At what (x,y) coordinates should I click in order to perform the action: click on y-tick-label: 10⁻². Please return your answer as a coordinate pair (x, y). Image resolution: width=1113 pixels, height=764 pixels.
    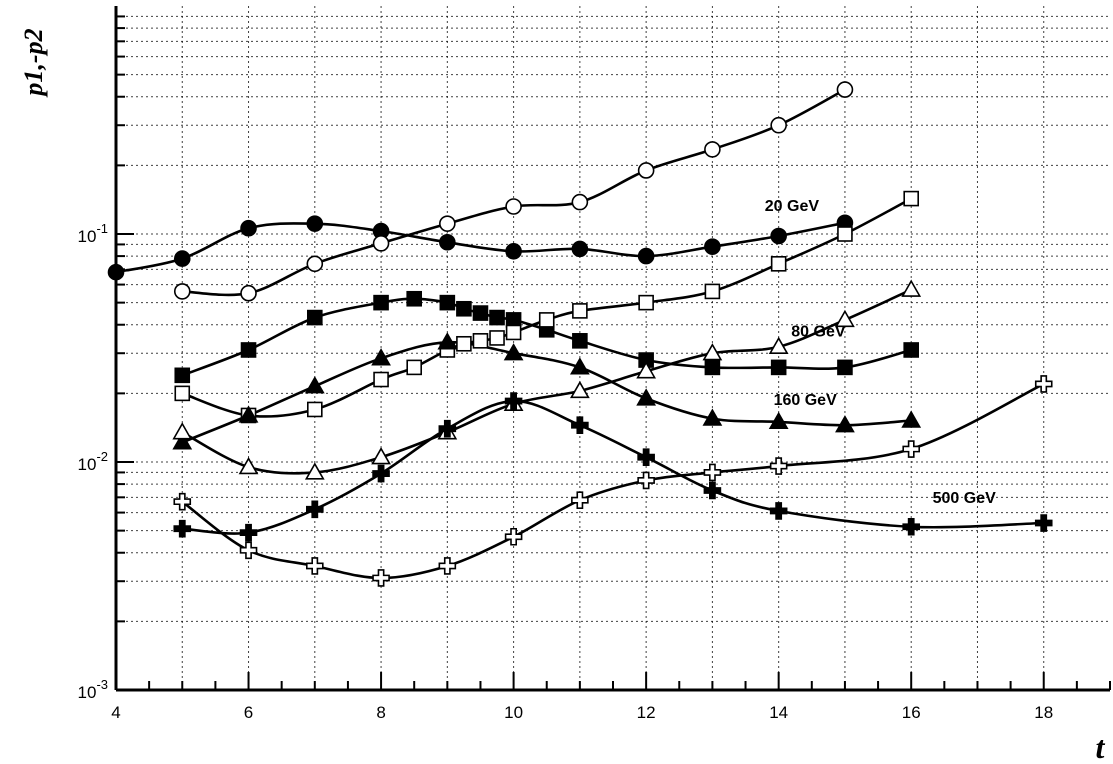
    Looking at the image, I should click on (93, 461).